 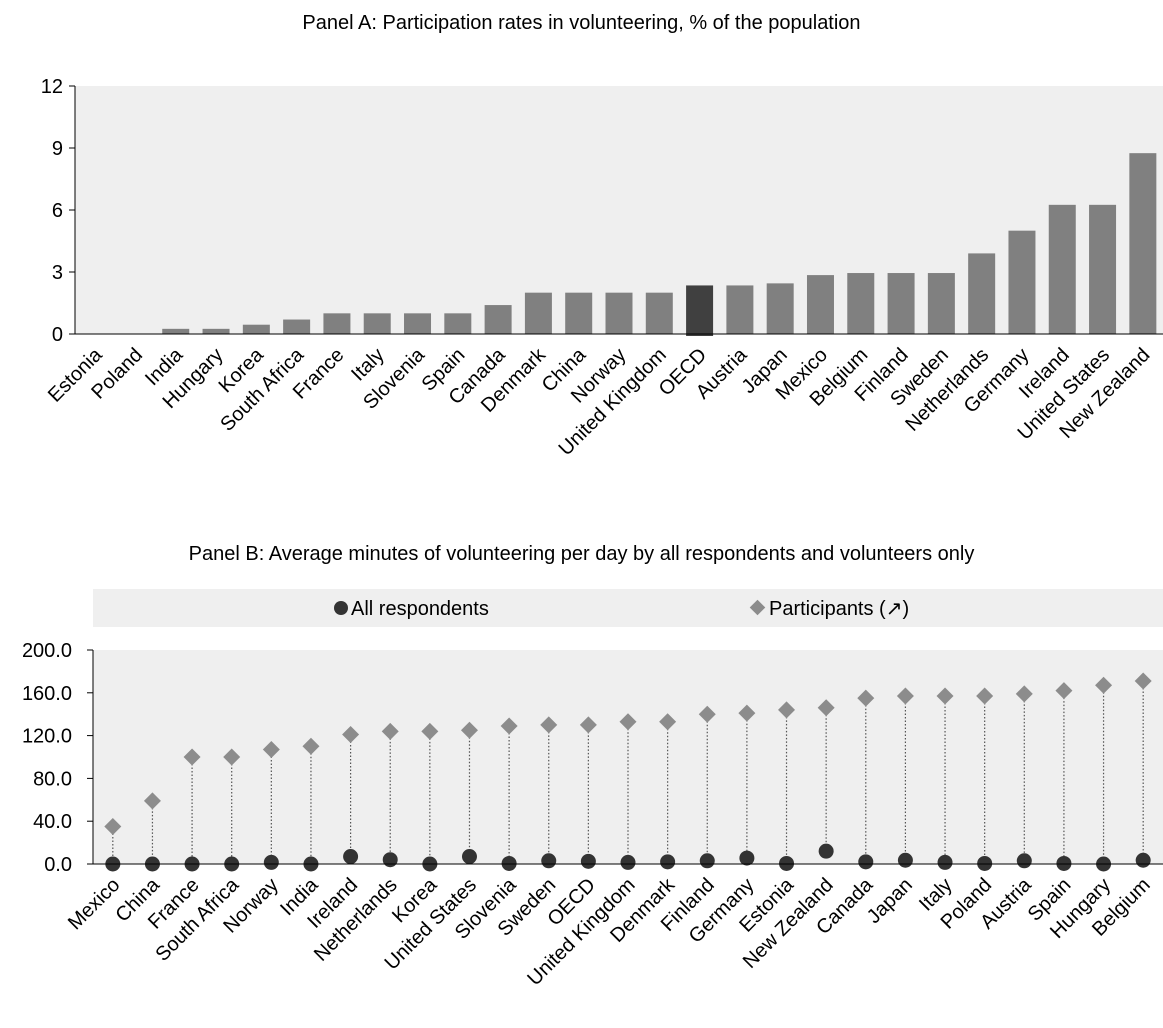 What do you see at coordinates (58, 865) in the screenshot?
I see `panel-b-ytick-label: 0.0` at bounding box center [58, 865].